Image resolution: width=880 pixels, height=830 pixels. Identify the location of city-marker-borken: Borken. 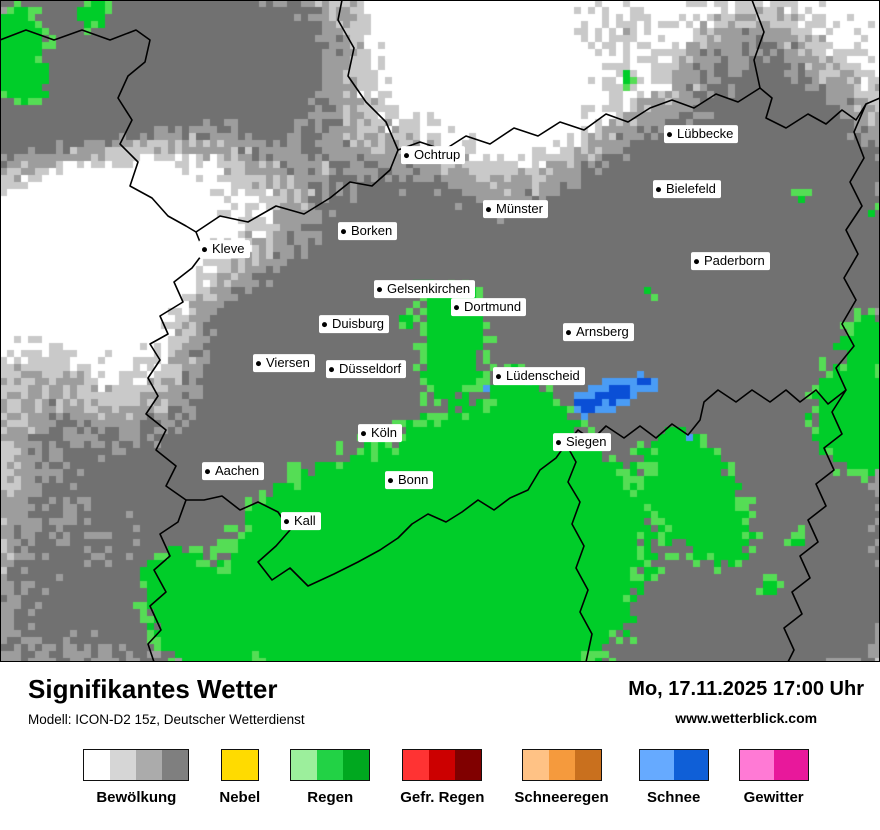
(368, 231).